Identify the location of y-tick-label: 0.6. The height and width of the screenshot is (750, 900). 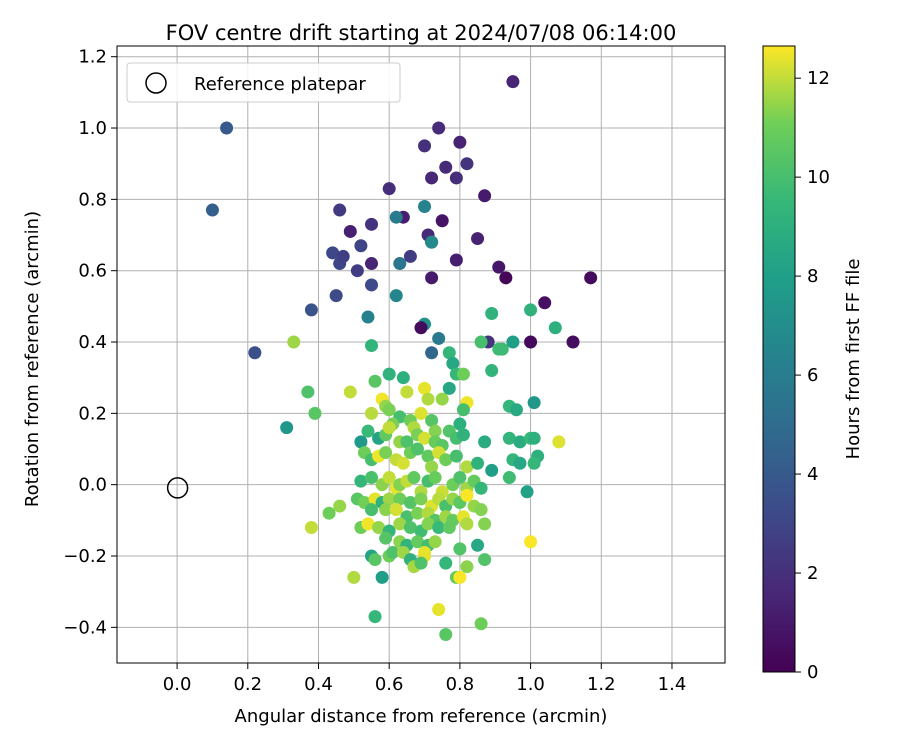
(92, 271).